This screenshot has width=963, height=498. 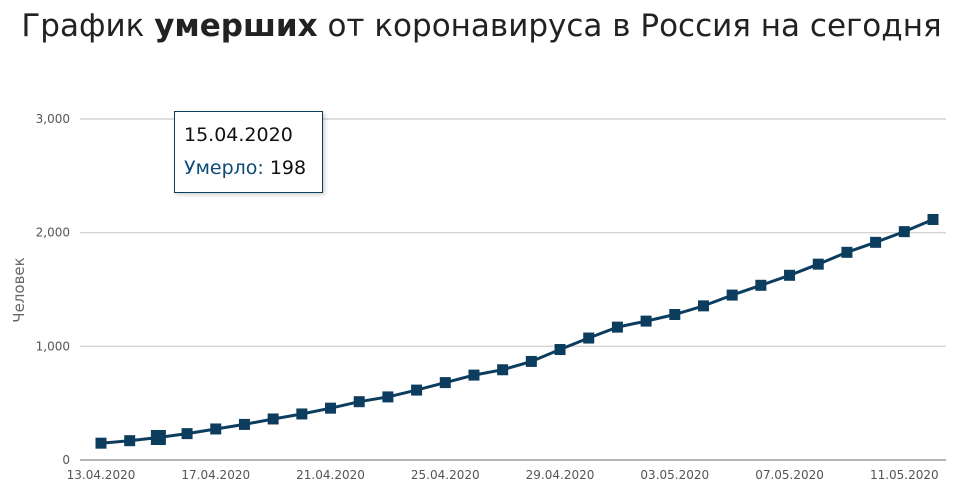 What do you see at coordinates (215, 475) in the screenshot?
I see `x-tick-label: 17.04.2020` at bounding box center [215, 475].